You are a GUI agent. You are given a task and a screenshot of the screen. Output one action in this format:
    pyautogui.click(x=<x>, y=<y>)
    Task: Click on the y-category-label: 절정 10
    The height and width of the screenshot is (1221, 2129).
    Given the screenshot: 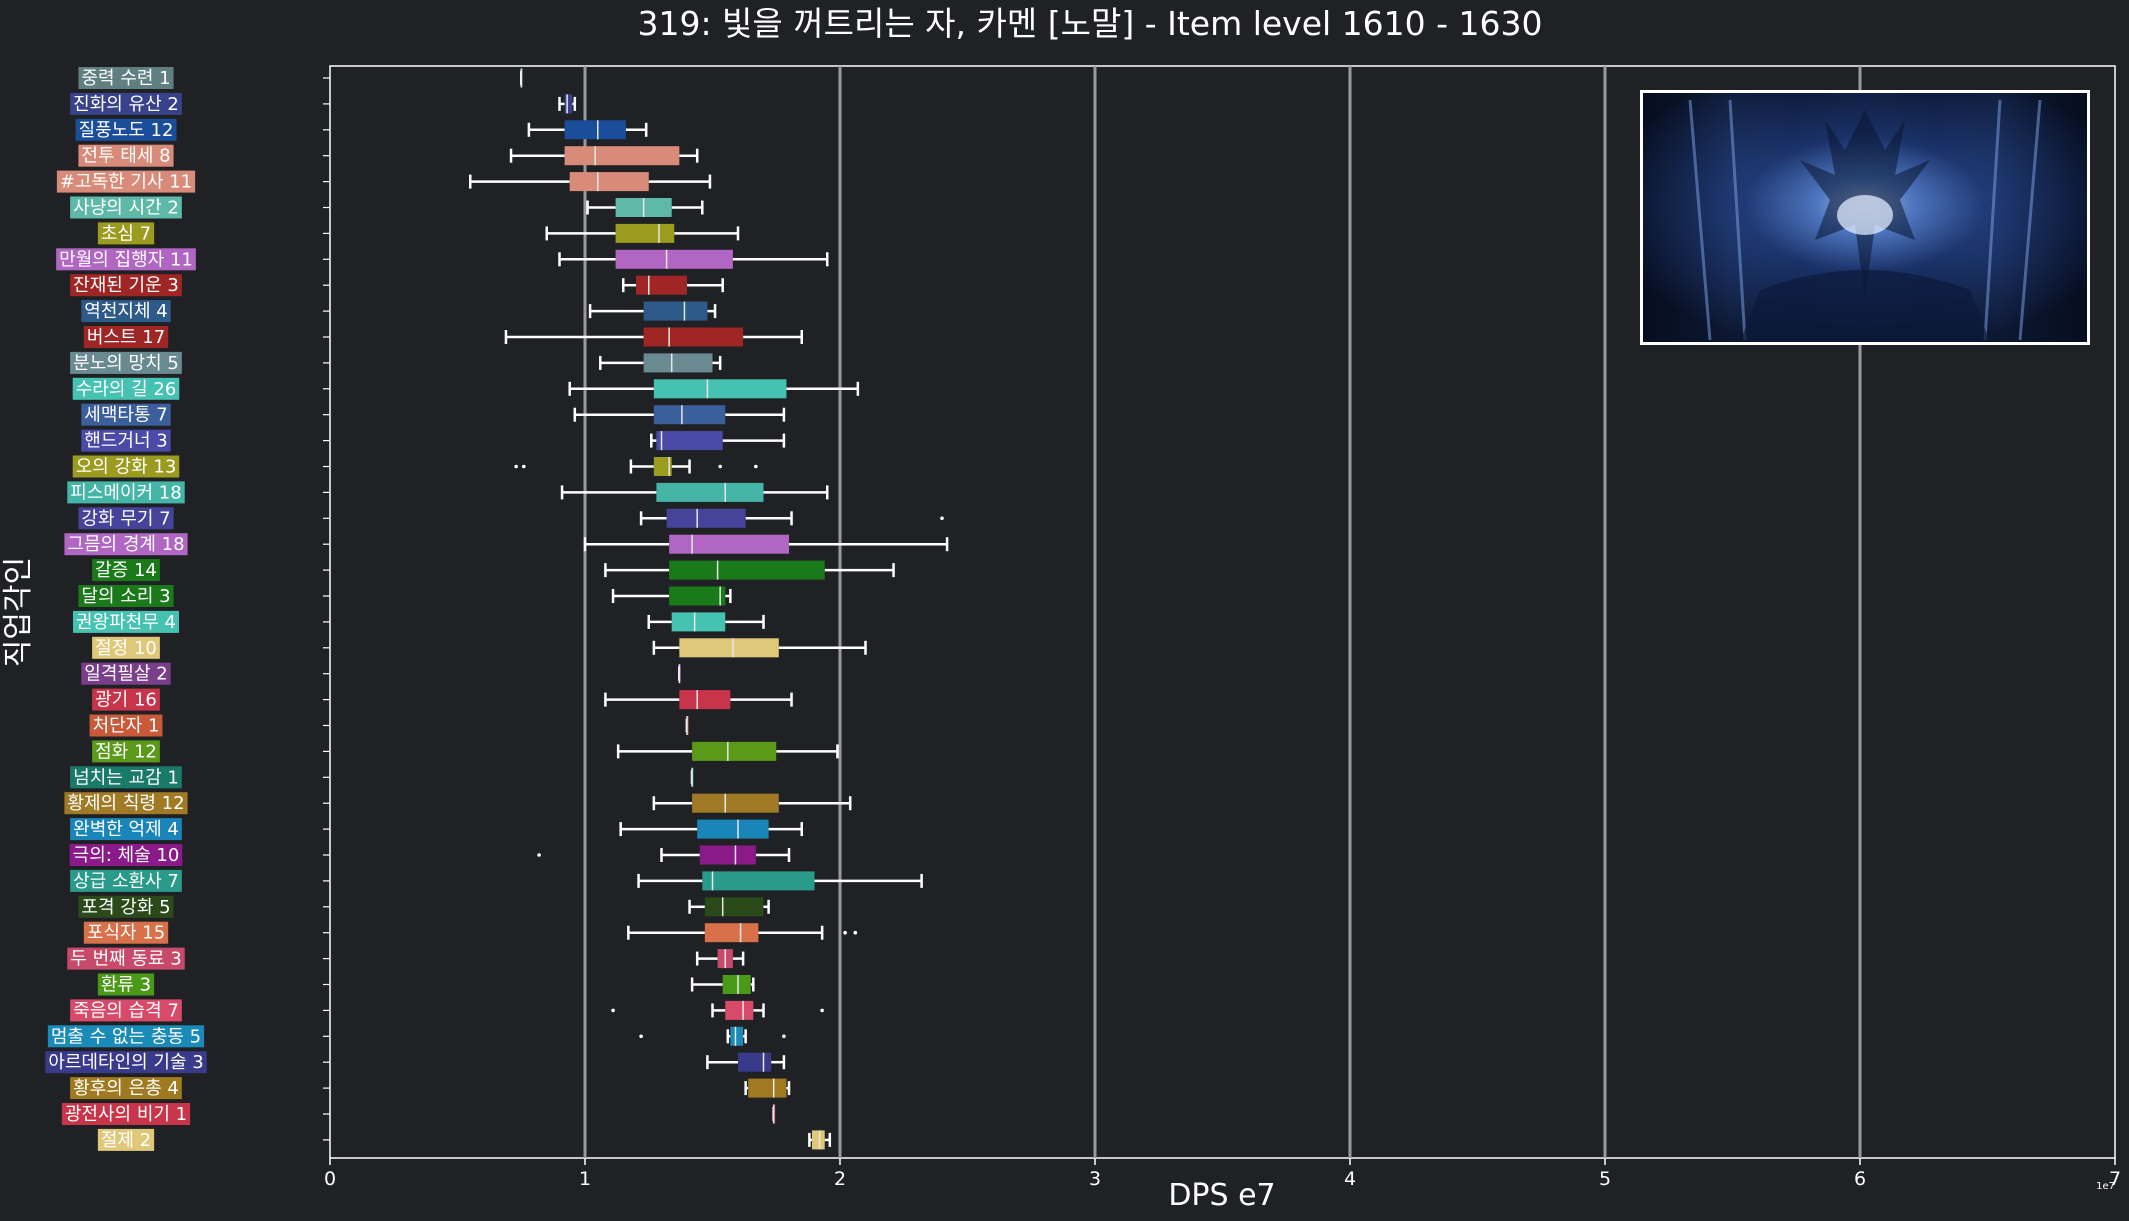 What is the action you would take?
    pyautogui.click(x=126, y=647)
    